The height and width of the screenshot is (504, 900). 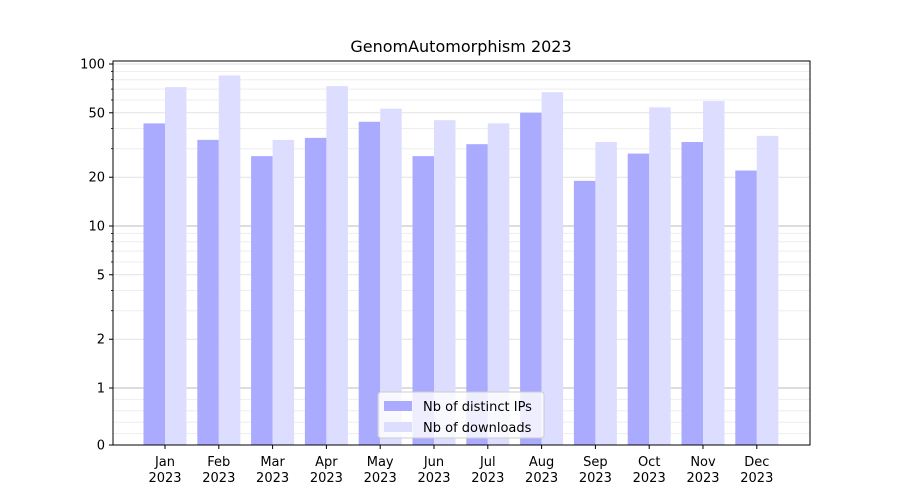 I want to click on x-tick-label: Feb 2023, so click(x=218, y=470).